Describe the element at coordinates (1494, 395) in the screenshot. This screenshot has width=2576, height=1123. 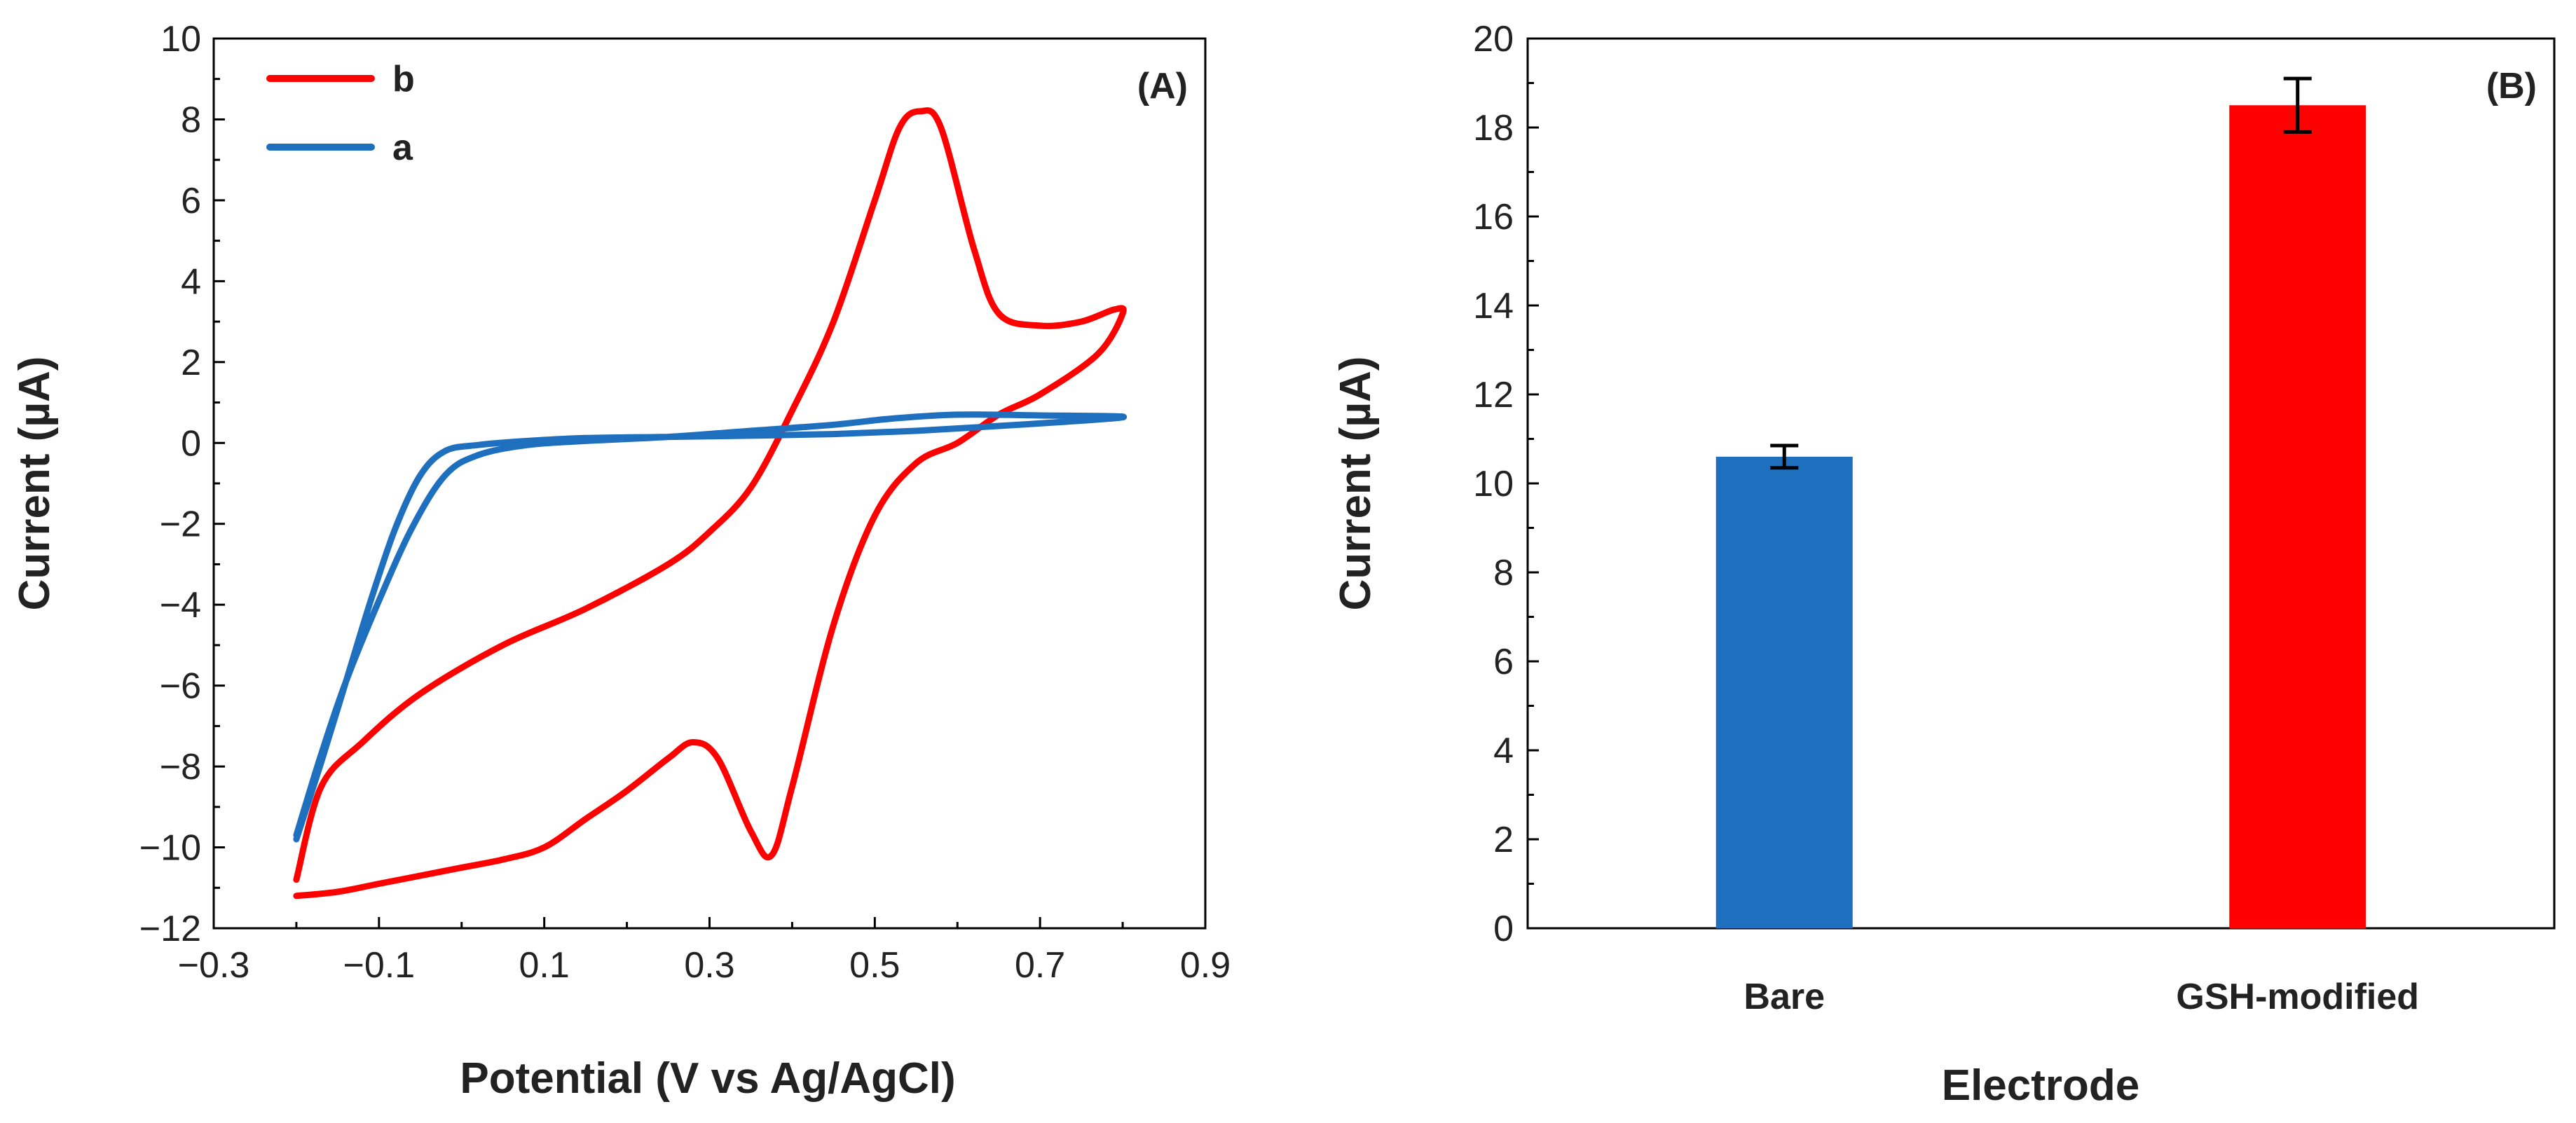
I see `y-tick-label: 12` at that location.